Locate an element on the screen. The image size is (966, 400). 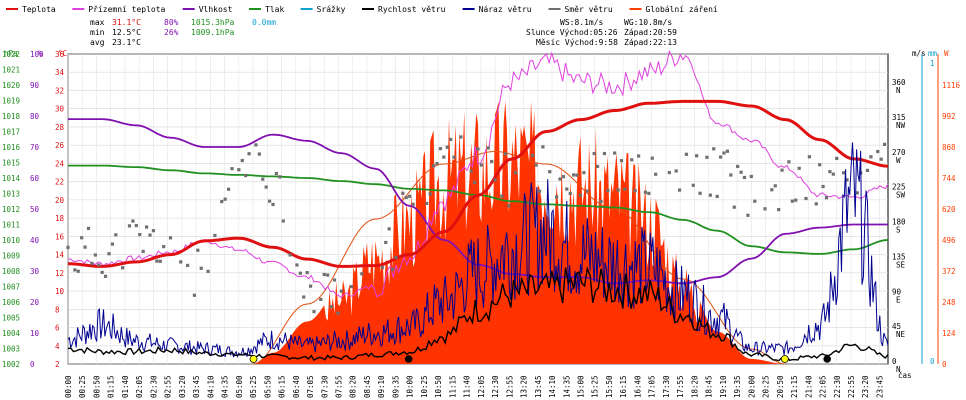
tick-temperature: 34 is located at coordinates (60, 72).